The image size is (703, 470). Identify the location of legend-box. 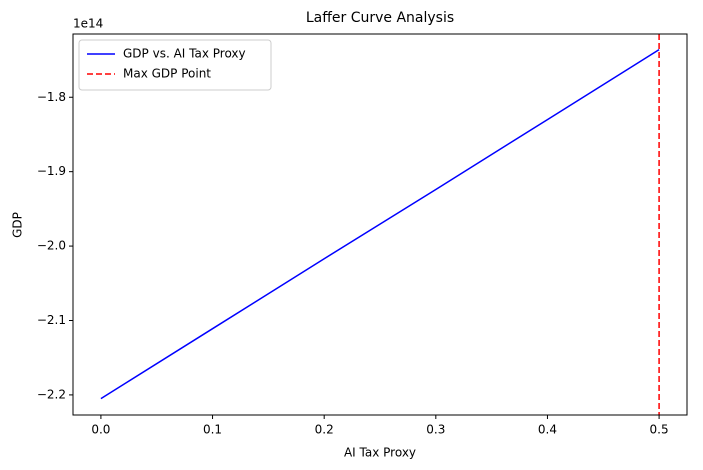
(175, 65).